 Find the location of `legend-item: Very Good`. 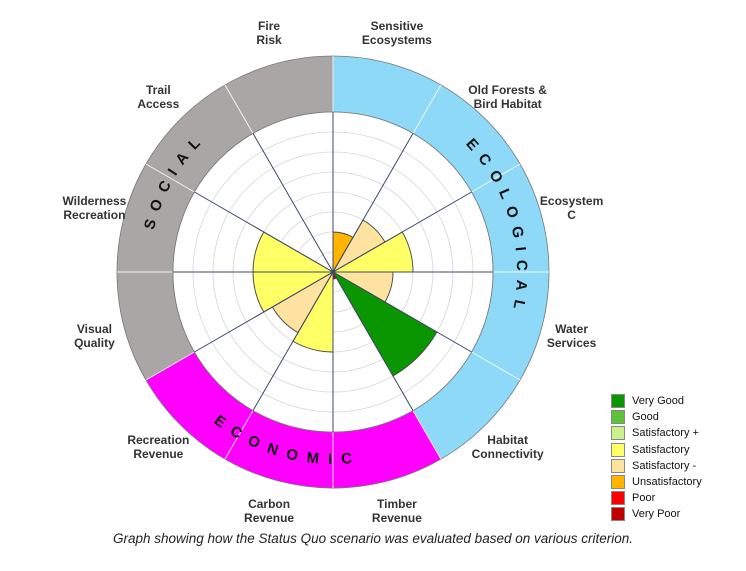

legend-item: Very Good is located at coordinates (676, 401).